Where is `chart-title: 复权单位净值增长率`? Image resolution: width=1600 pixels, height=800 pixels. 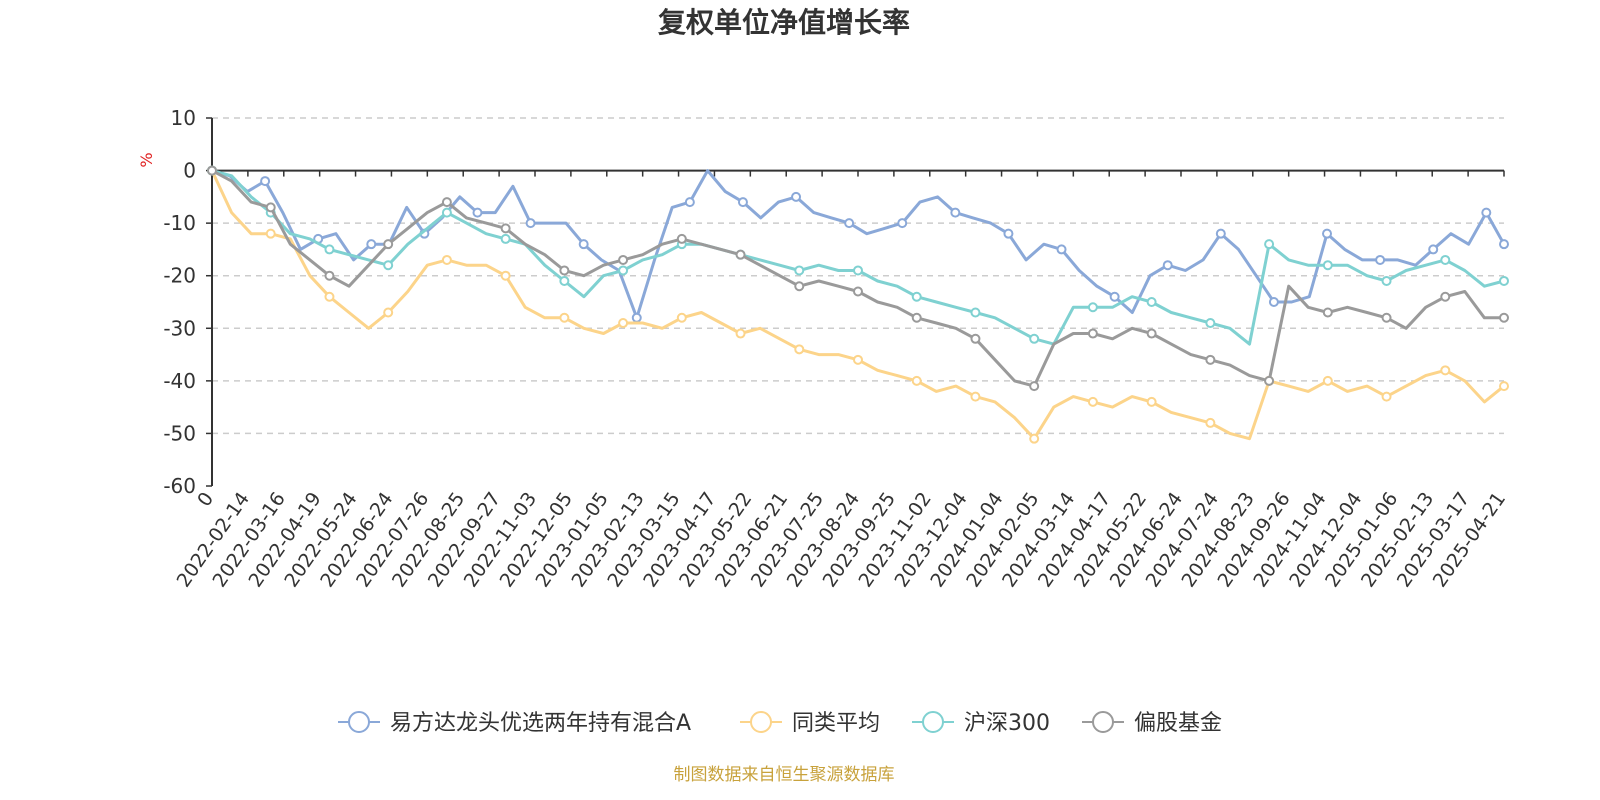 chart-title: 复权单位净值增长率 is located at coordinates (784, 22).